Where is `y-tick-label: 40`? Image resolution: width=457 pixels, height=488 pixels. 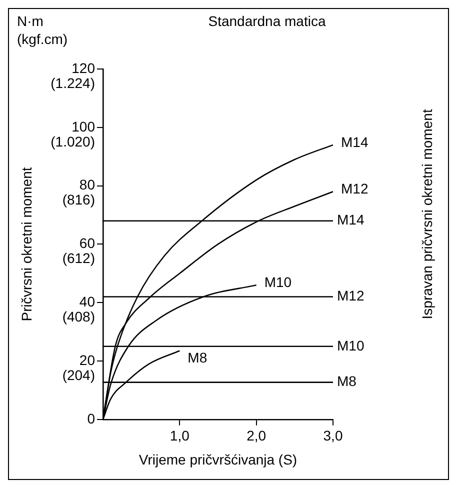 y-tick-label: 40 is located at coordinates (87, 301).